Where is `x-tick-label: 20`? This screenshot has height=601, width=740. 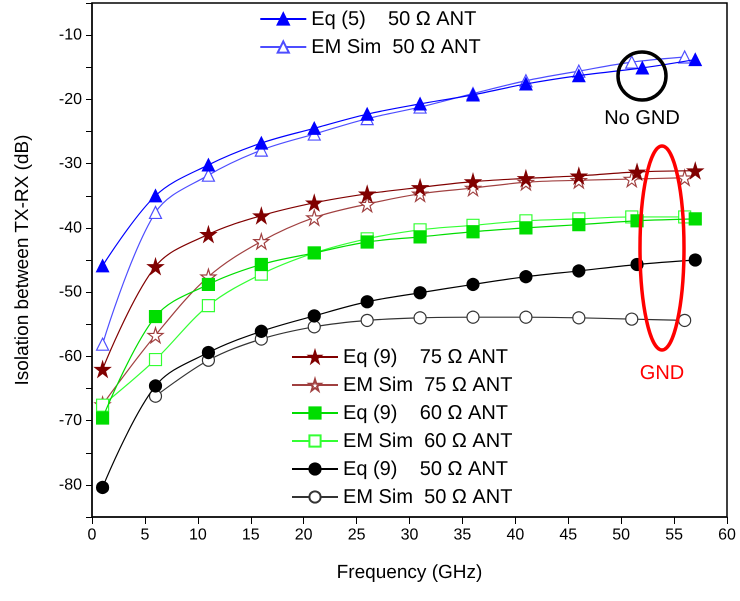
x-tick-label: 20 is located at coordinates (303, 535).